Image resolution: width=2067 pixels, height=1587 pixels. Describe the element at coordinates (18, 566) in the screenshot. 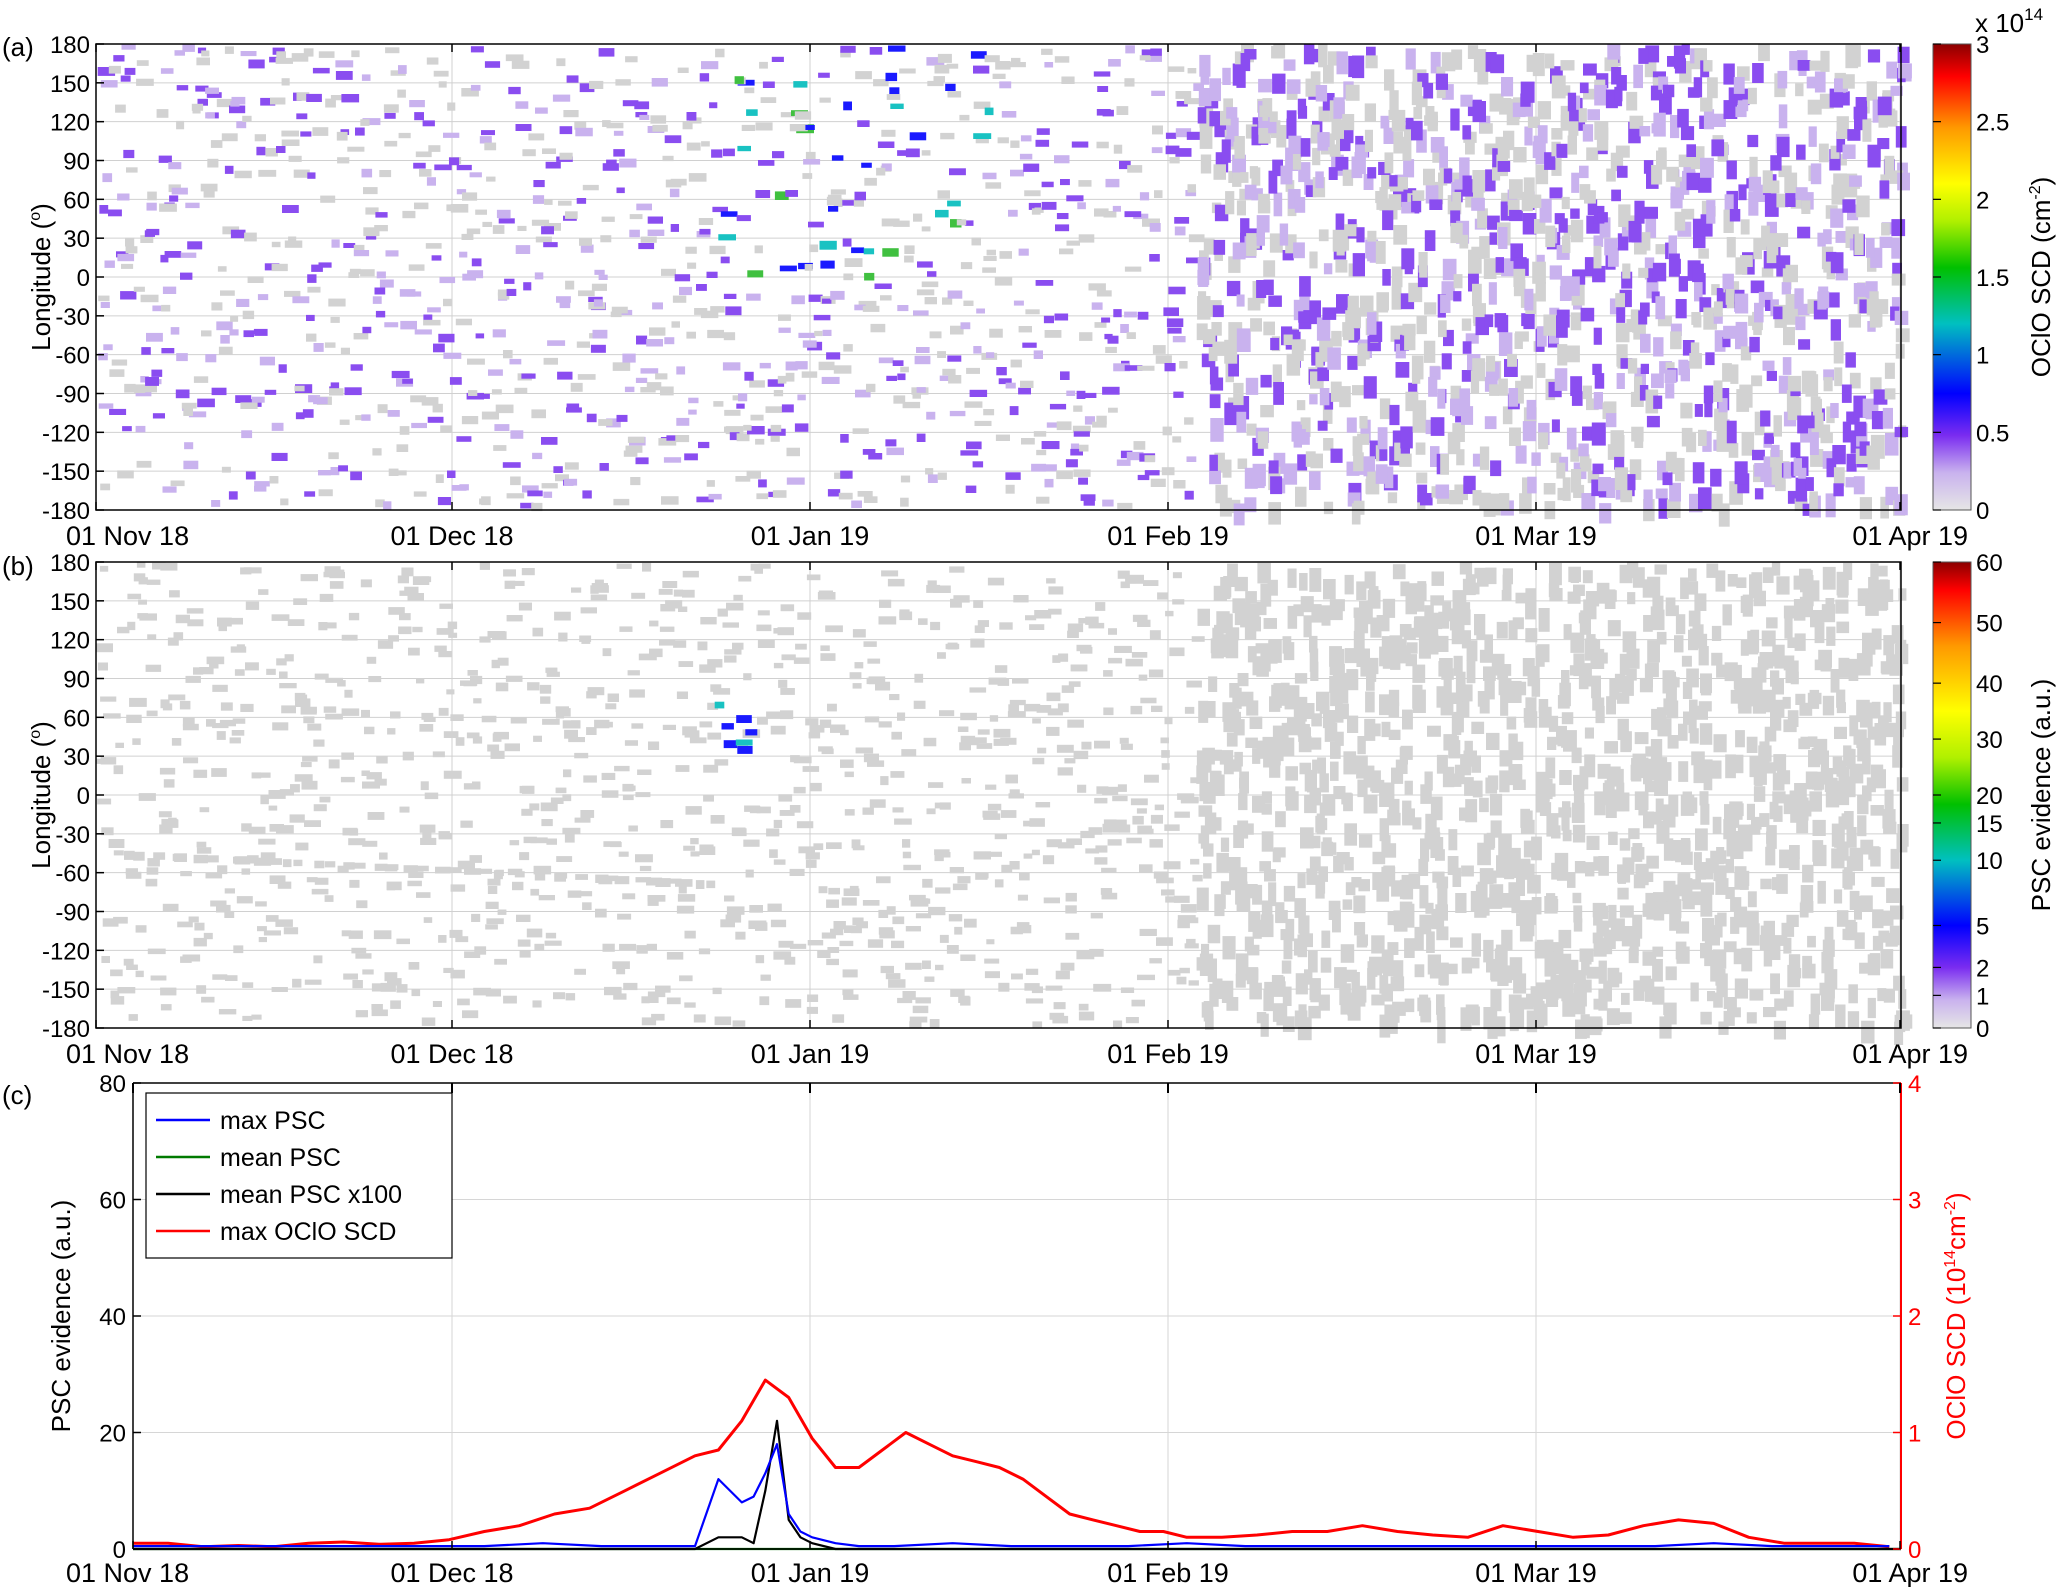

I see `panel-b-label: (b)` at that location.